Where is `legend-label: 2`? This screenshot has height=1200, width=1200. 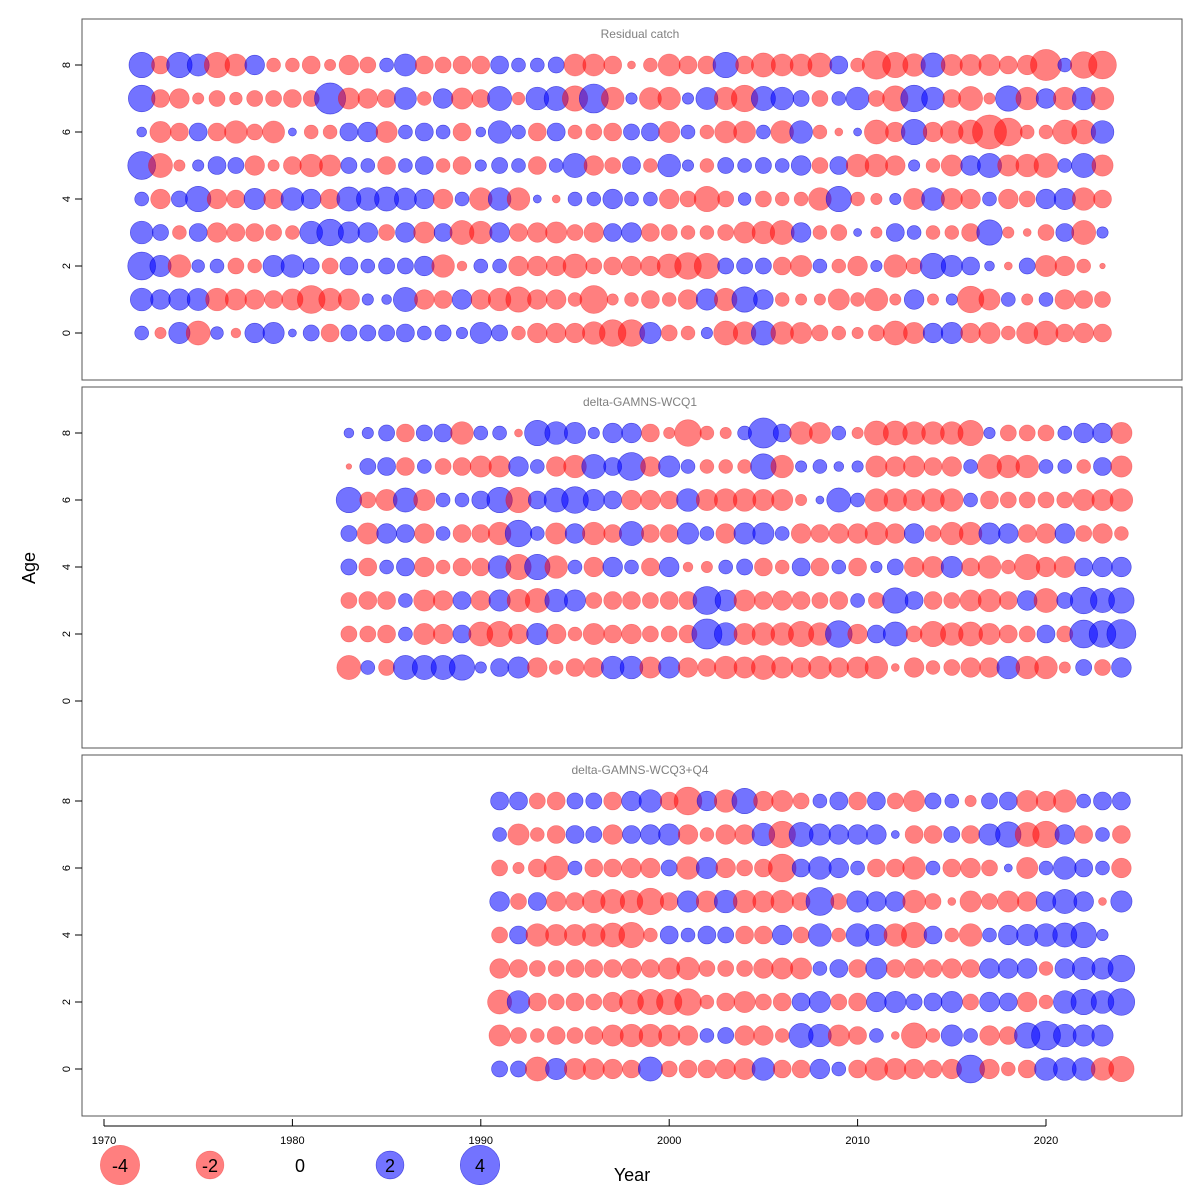 legend-label: 2 is located at coordinates (390, 1166).